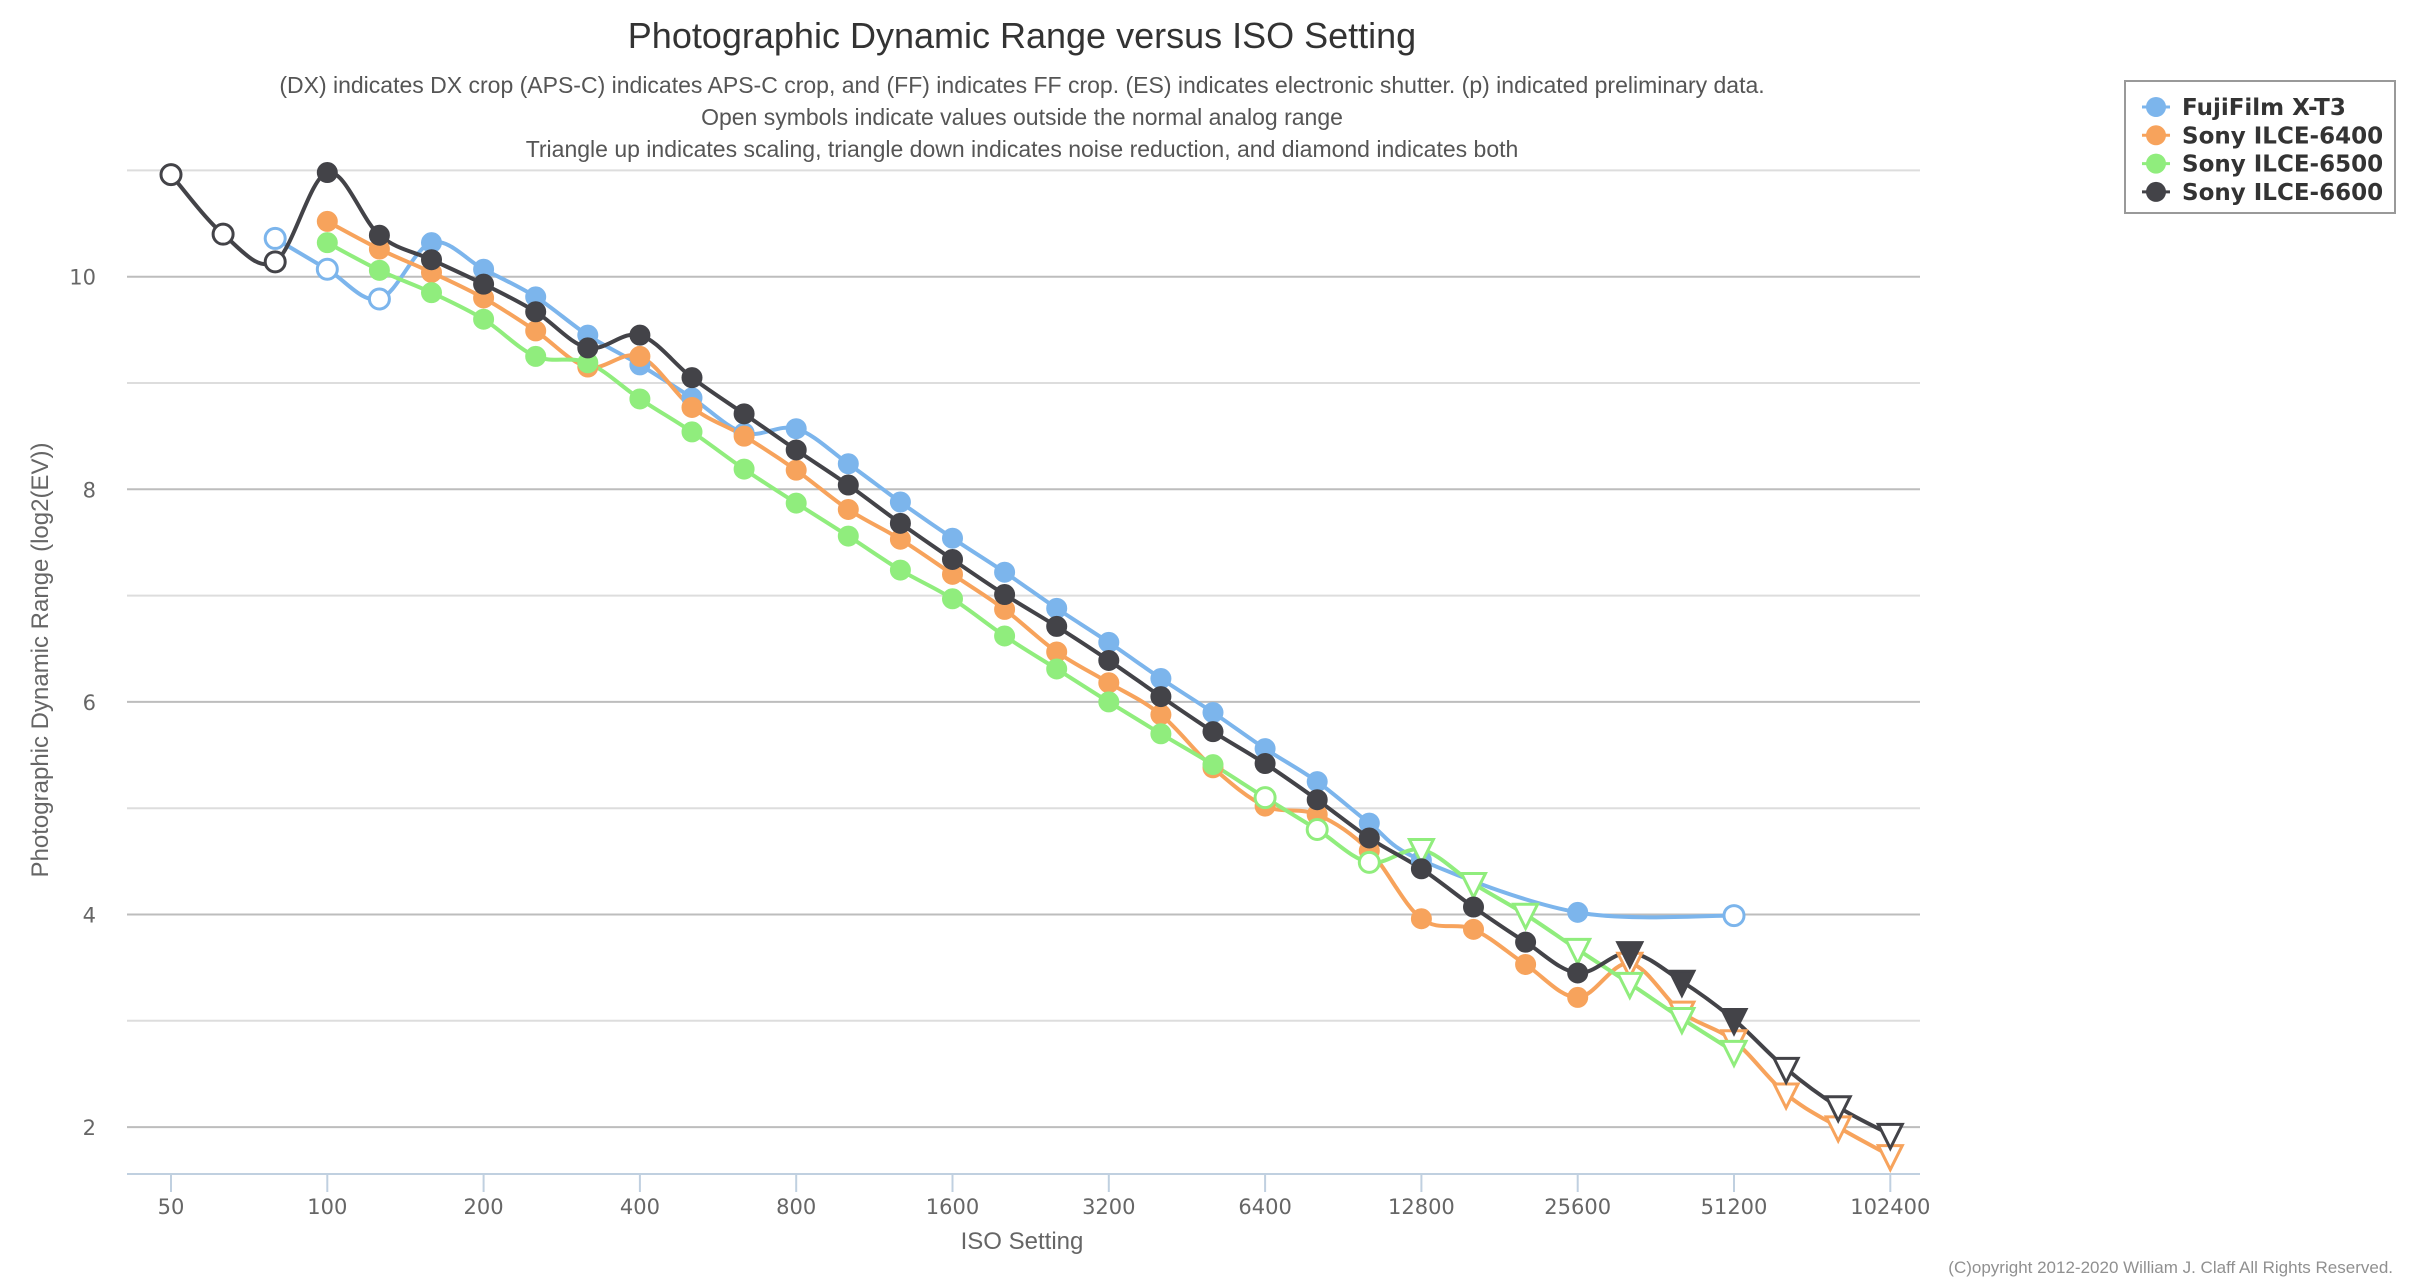  I want to click on legend-item: Sony ILCE-6500, so click(2262, 165).